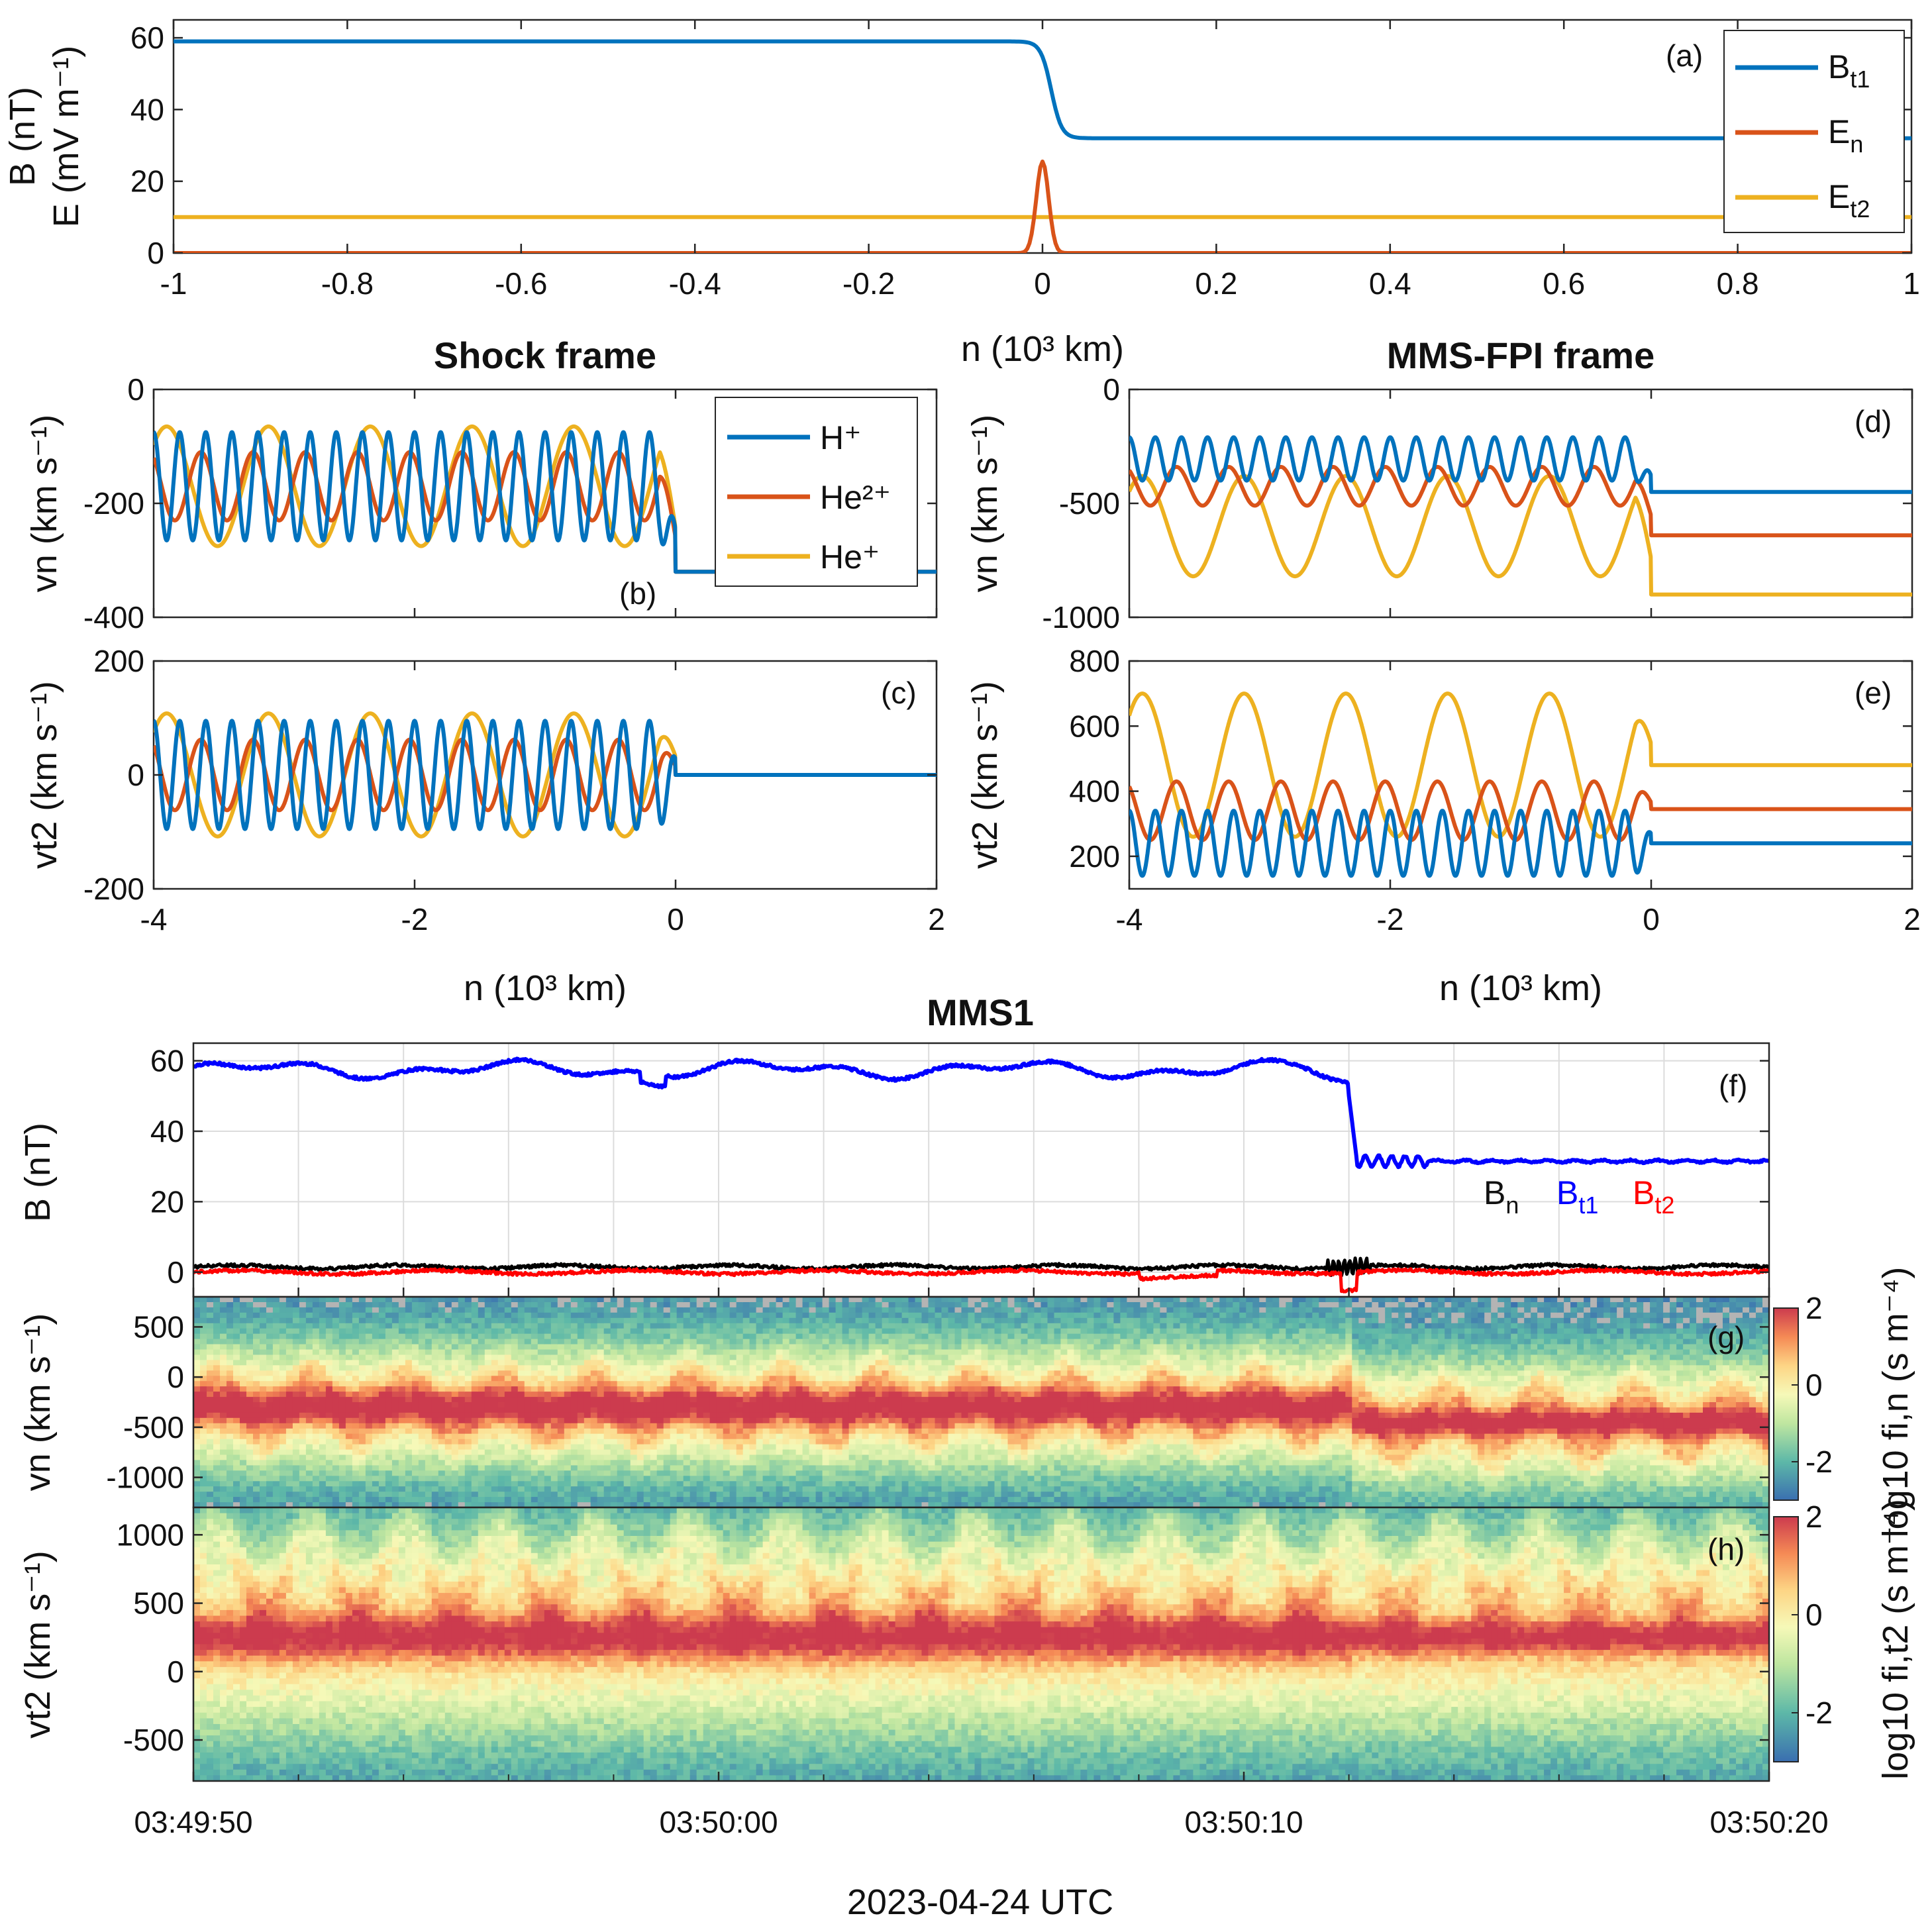 The width and height of the screenshot is (1932, 1932). I want to click on panel-c-xtick-label: 0, so click(675, 919).